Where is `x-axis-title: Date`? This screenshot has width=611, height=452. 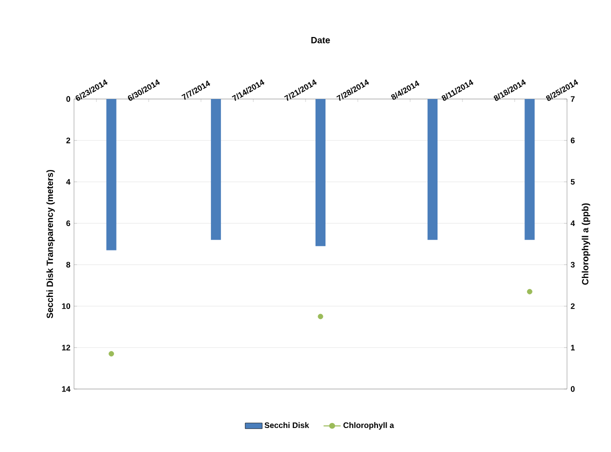 x-axis-title: Date is located at coordinates (320, 40).